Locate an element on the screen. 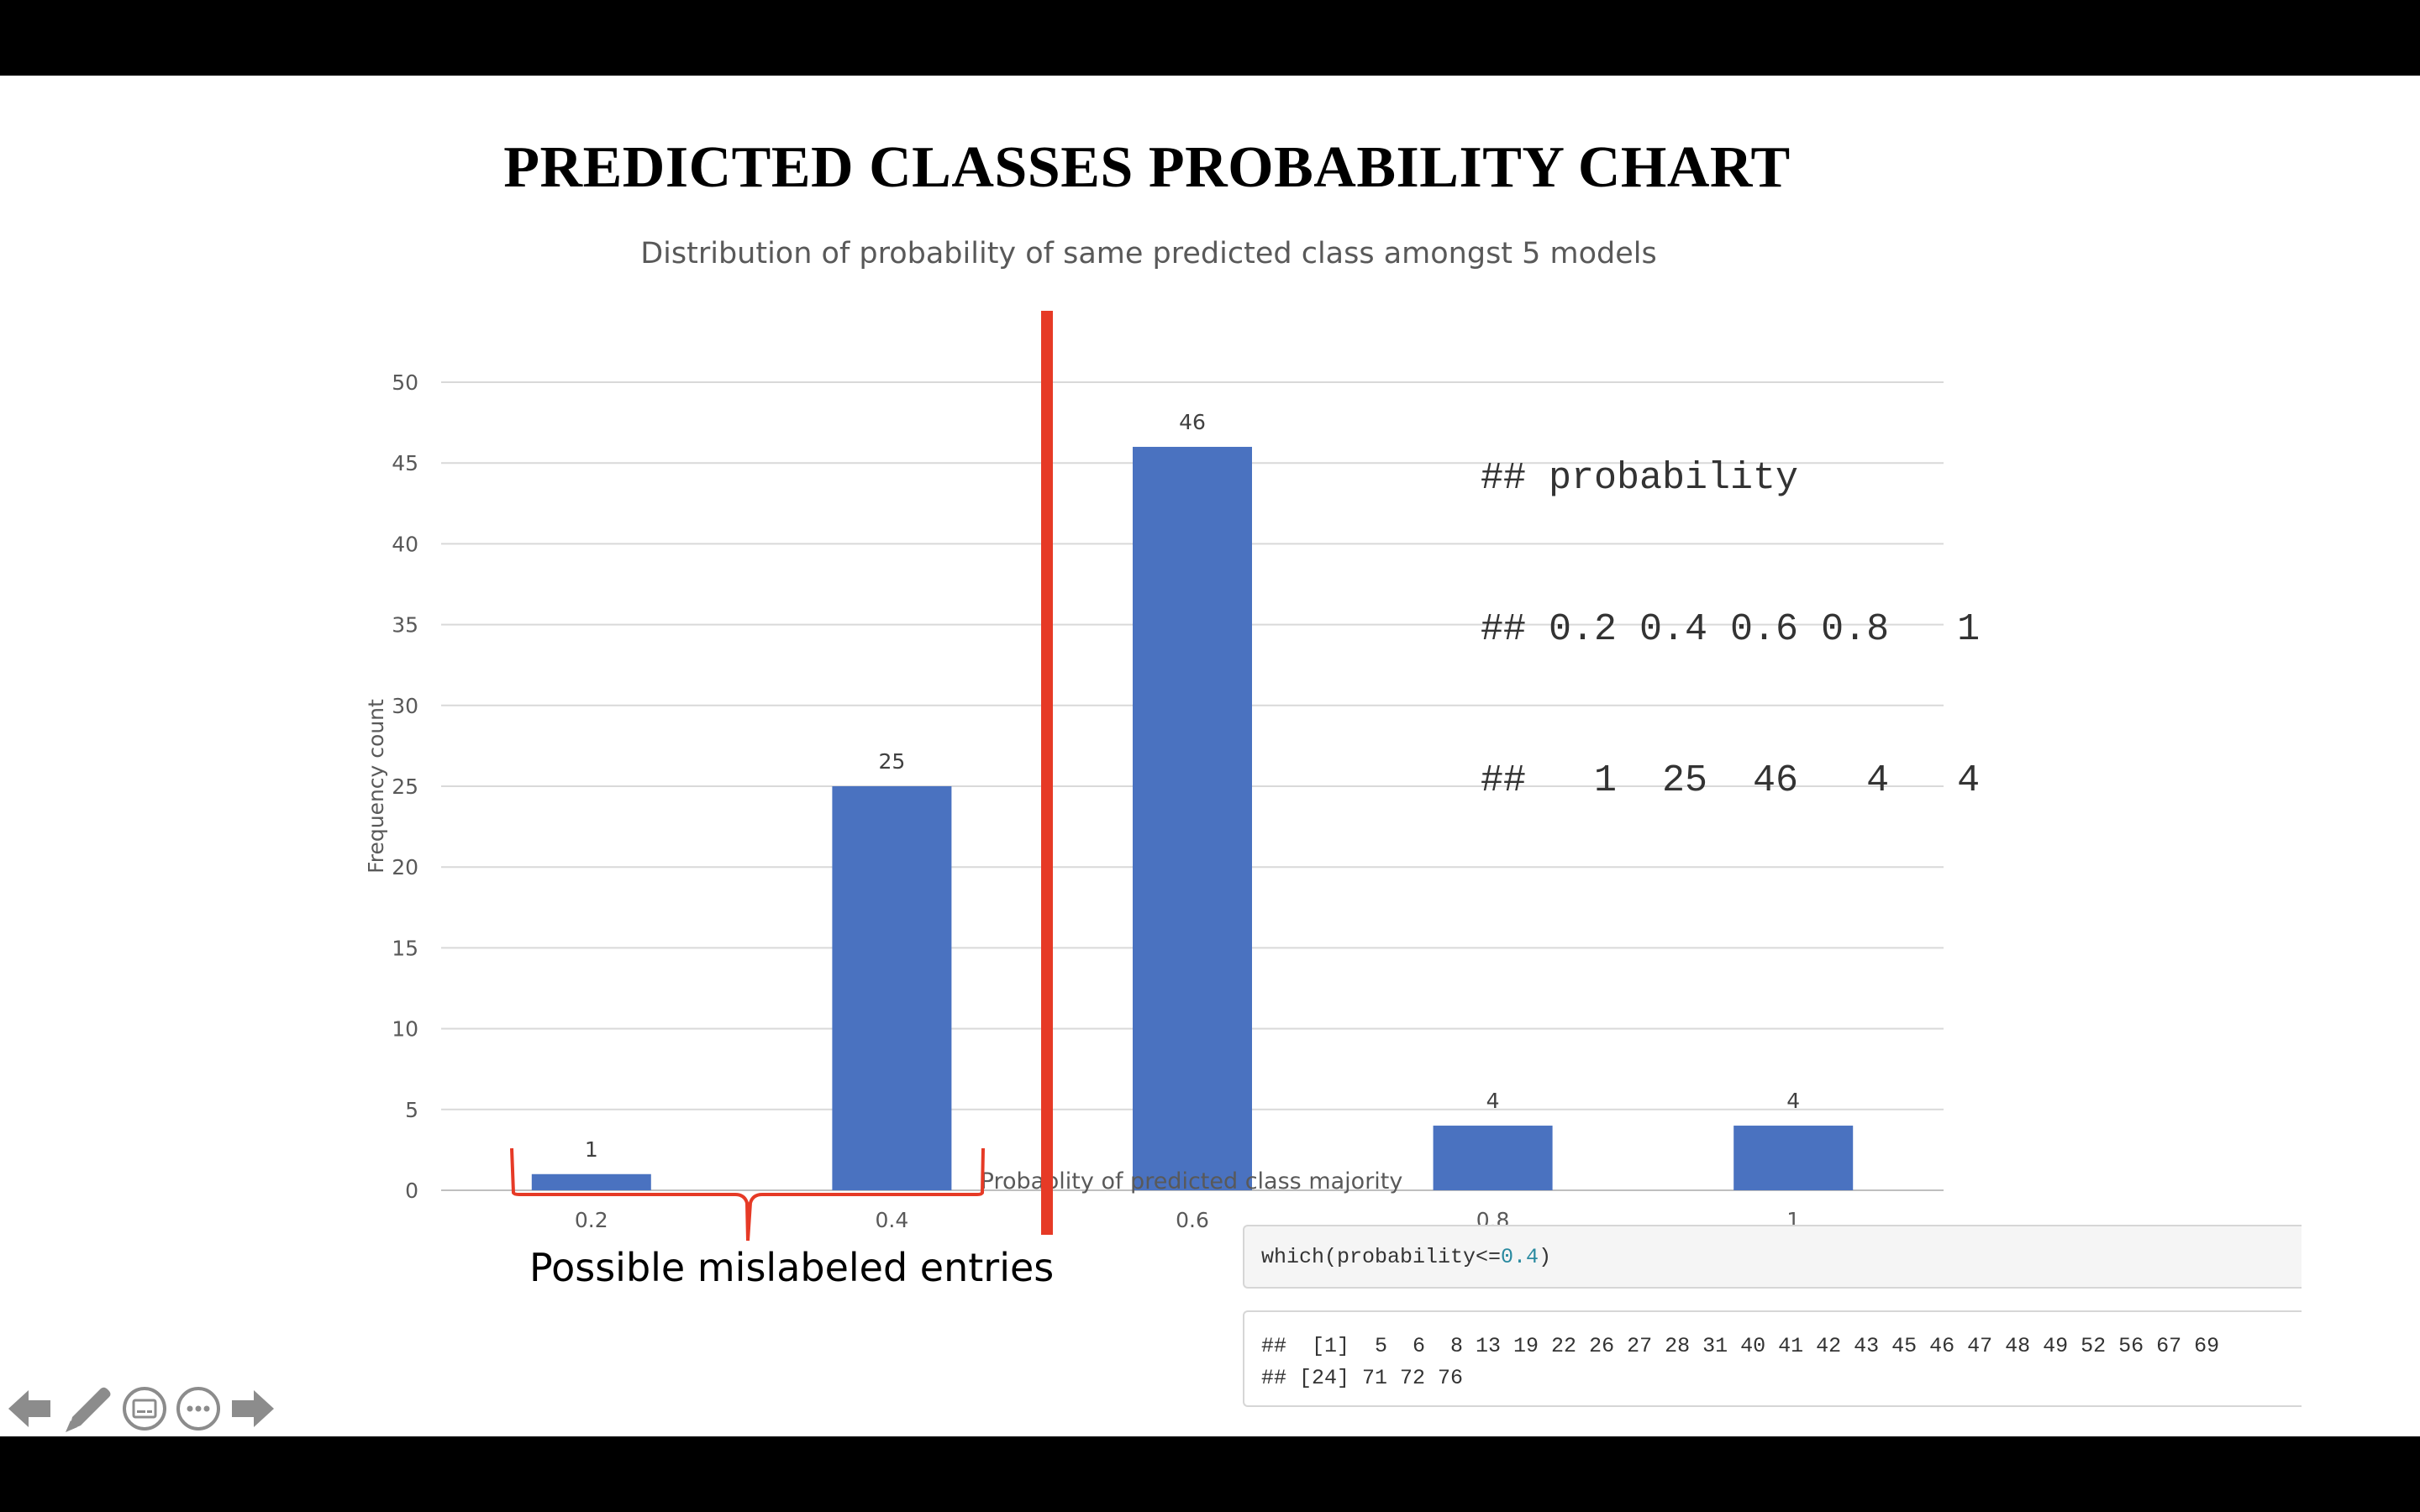 Image resolution: width=2420 pixels, height=1512 pixels. code-input-suffix: ) is located at coordinates (1545, 1257).